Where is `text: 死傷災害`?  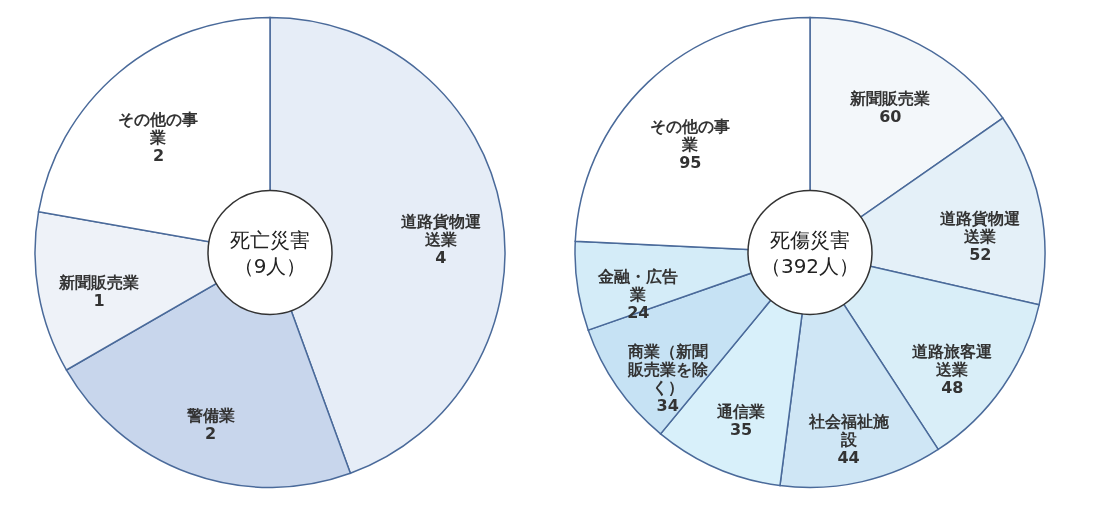 text: 死傷災害 is located at coordinates (810, 239).